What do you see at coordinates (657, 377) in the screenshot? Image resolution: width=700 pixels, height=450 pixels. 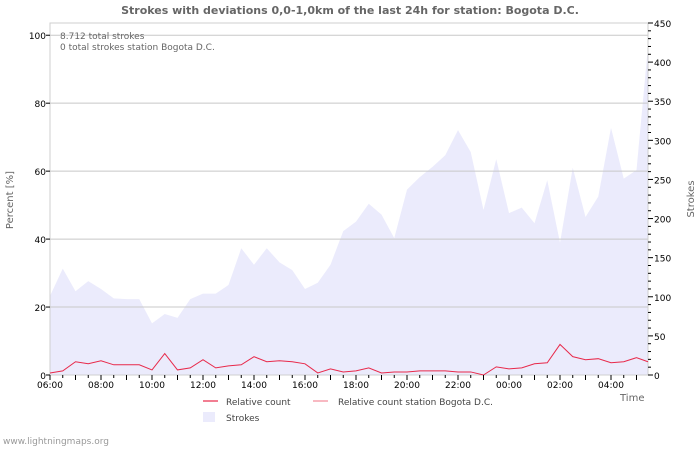 I see `y-right-tick-label: 0` at bounding box center [657, 377].